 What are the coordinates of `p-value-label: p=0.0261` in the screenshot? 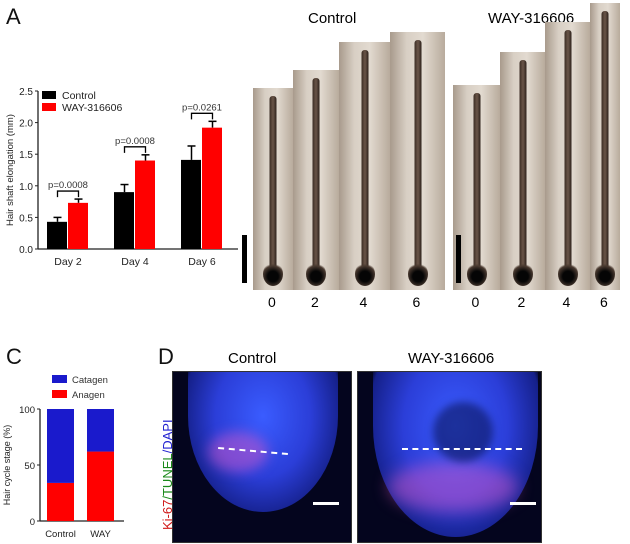 It's located at (202, 107).